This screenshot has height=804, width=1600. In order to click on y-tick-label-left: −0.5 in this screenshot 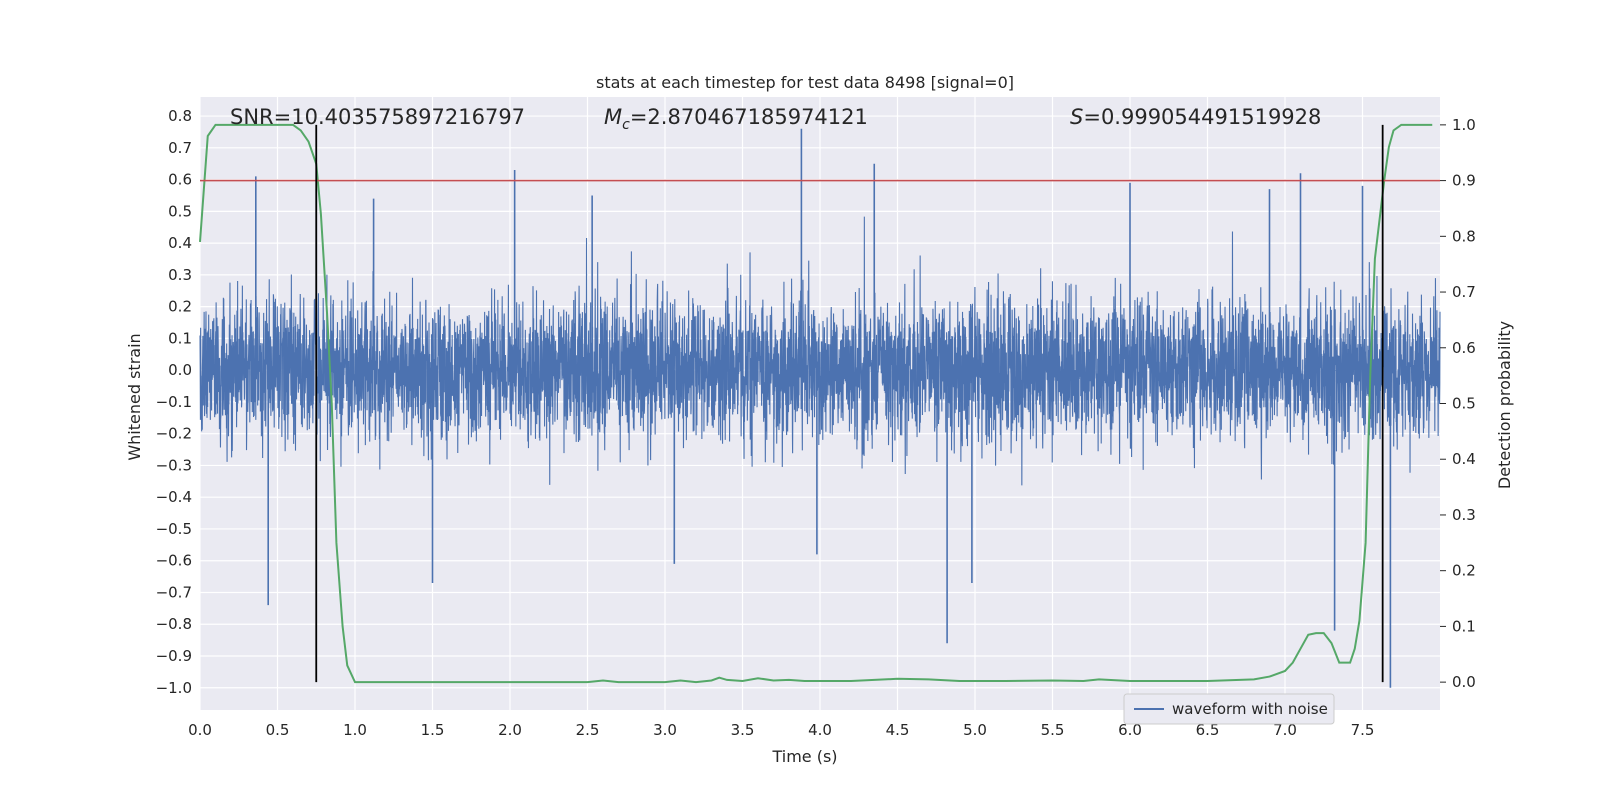, I will do `click(174, 529)`.